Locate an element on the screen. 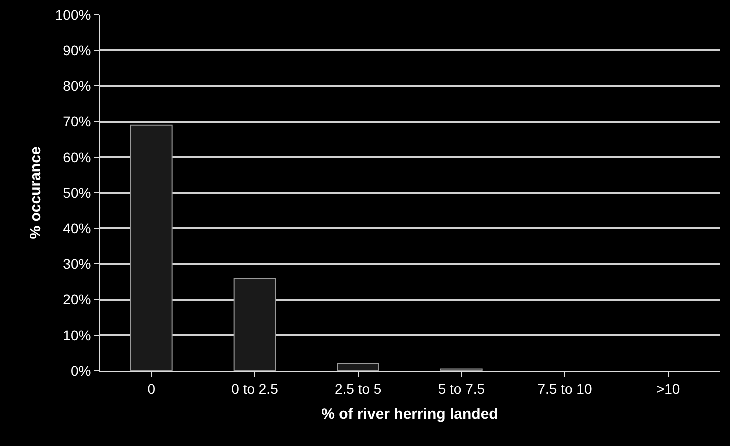  y-tick-label: 0% is located at coordinates (81, 370).